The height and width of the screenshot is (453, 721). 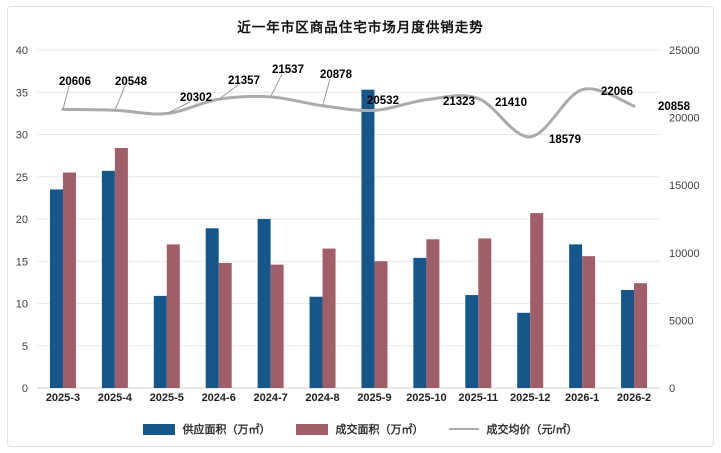 I want to click on right-axis-tick-label: 5000, so click(x=681, y=321).